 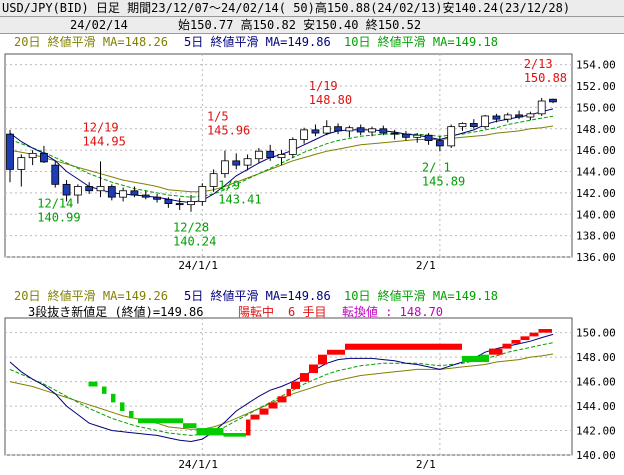 I want to click on break-xtick-label: 2/1, so click(x=426, y=464).